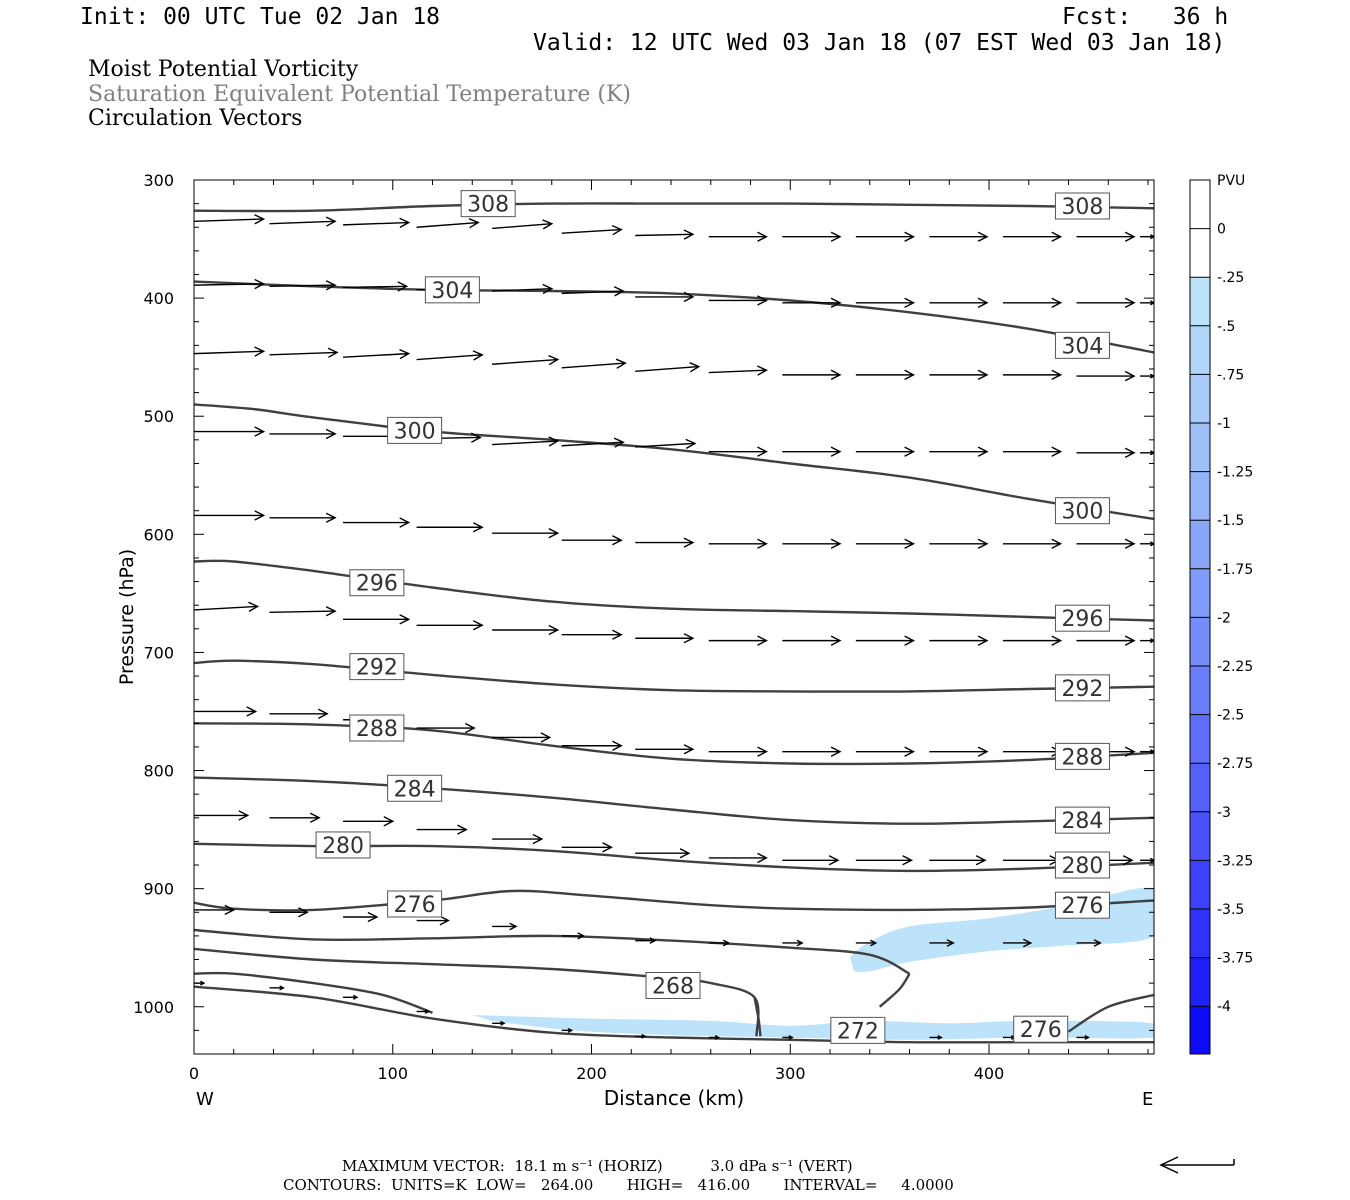 This screenshot has width=1350, height=1200. What do you see at coordinates (1147, 1099) in the screenshot?
I see `x-end-right: E` at bounding box center [1147, 1099].